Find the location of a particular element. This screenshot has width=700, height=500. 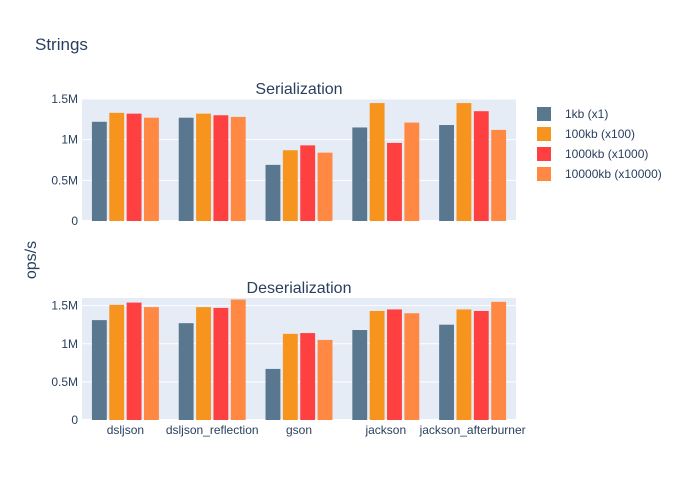

x-tick-label: gson is located at coordinates (299, 430).